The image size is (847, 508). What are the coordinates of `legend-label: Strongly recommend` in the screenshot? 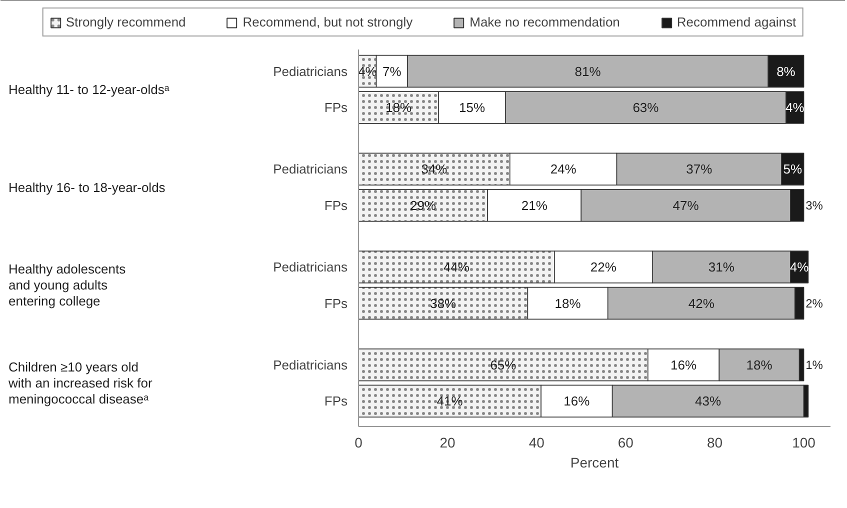 It's located at (126, 22).